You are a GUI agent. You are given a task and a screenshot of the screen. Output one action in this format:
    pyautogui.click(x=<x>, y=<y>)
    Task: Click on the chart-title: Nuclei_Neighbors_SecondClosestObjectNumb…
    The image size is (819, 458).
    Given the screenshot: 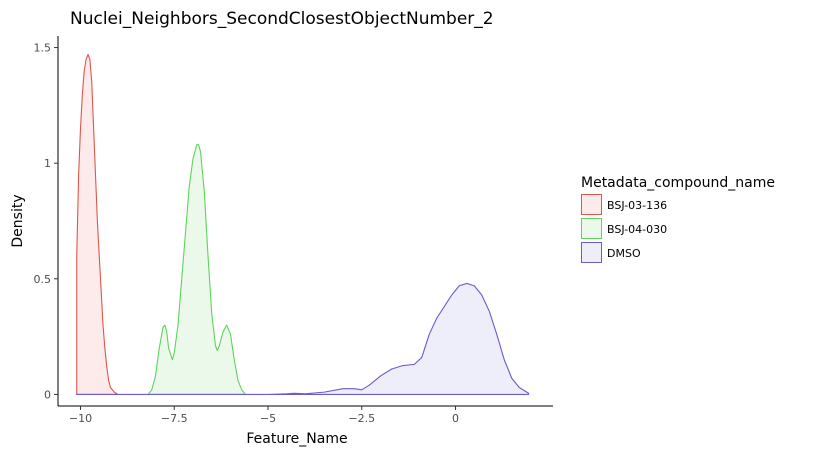 What is the action you would take?
    pyautogui.click(x=282, y=19)
    